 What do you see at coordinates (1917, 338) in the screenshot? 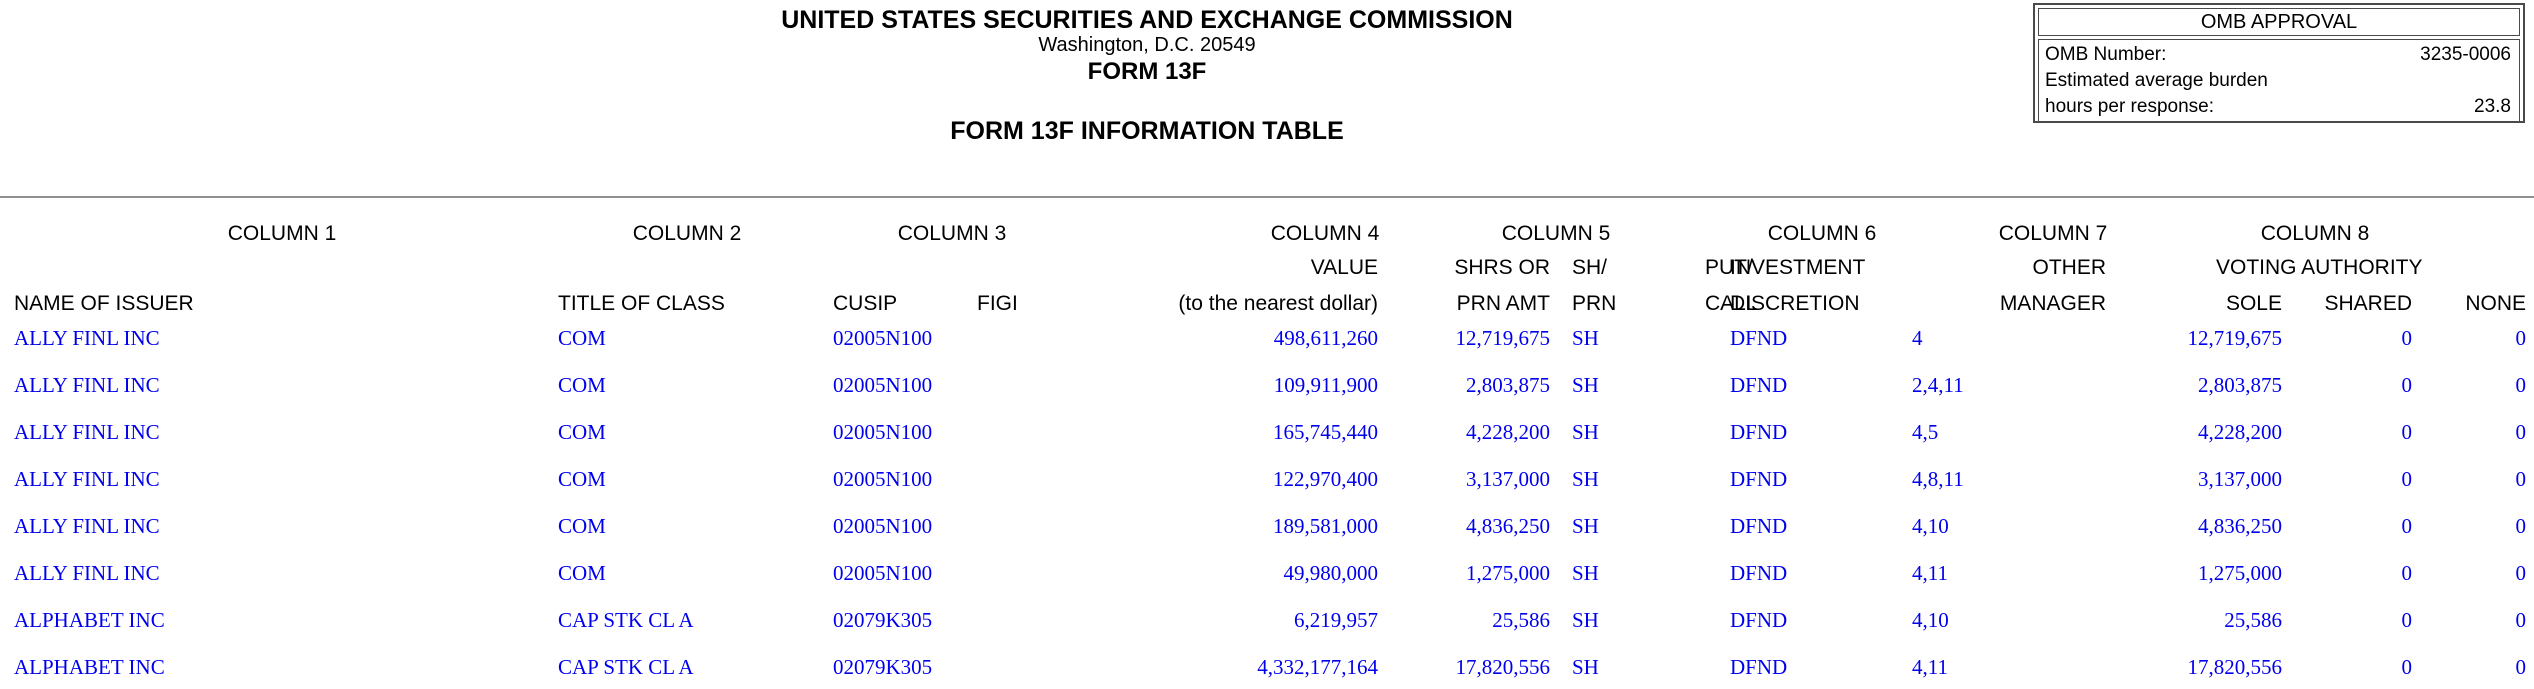
I see `cell-manager: 4` at bounding box center [1917, 338].